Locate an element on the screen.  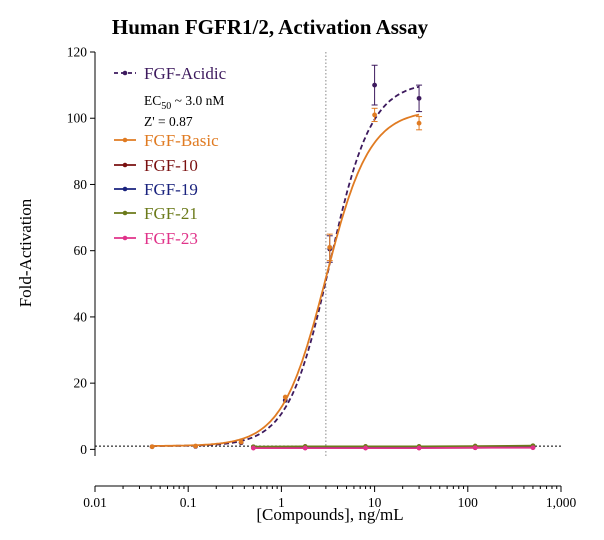
legend-marker-fgf-basic is located at coordinates (125, 140).